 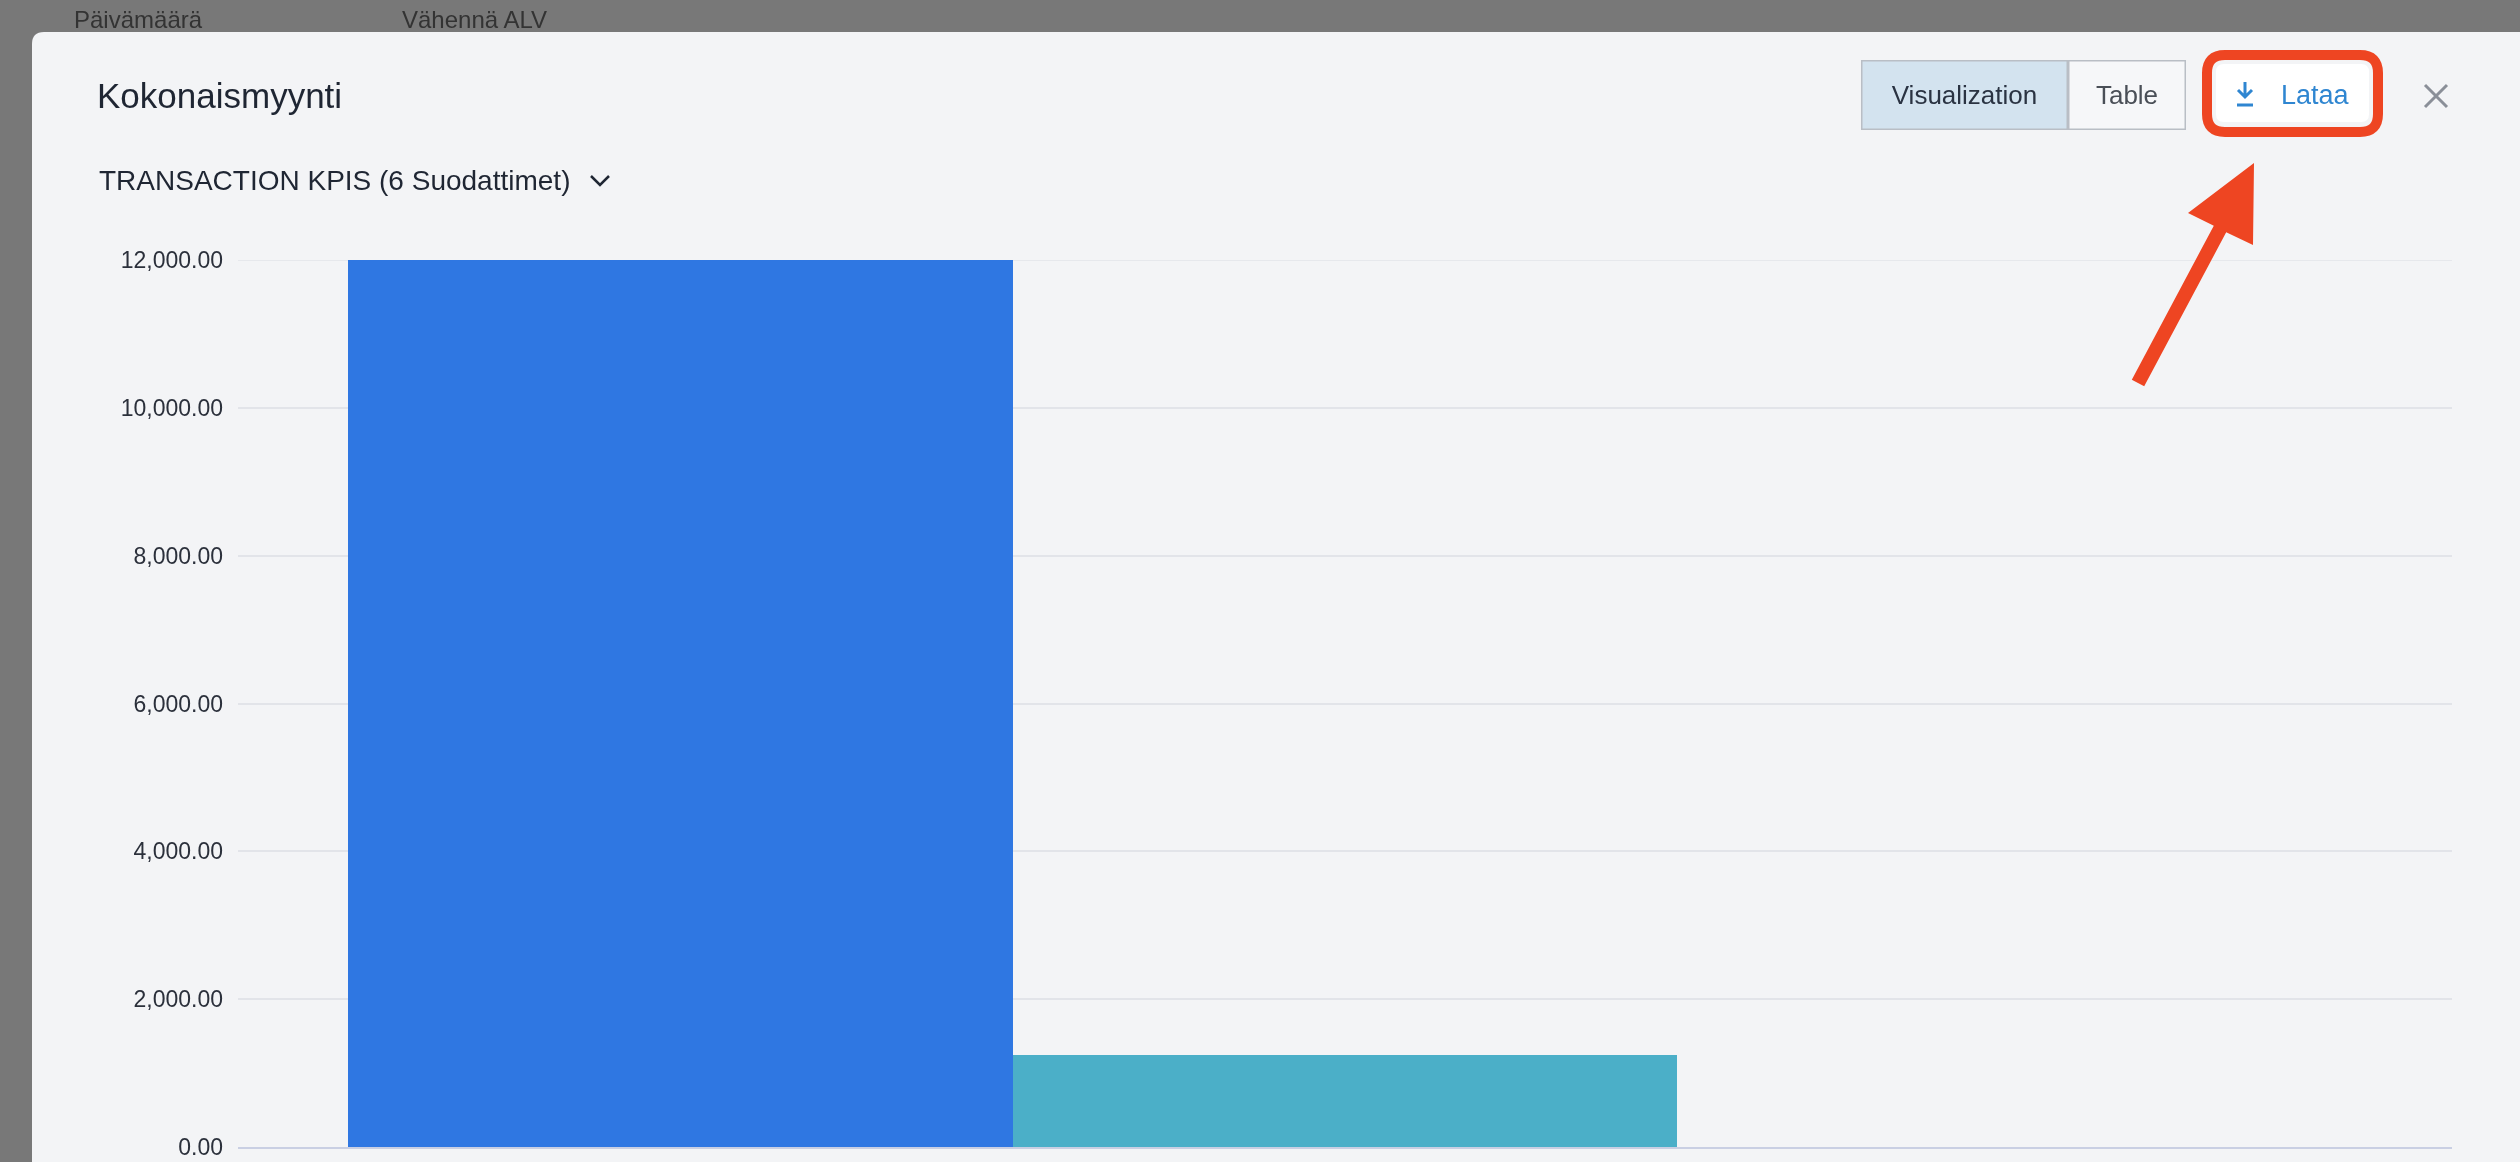 I want to click on y-tick-label: 0.00, so click(x=200, y=1147).